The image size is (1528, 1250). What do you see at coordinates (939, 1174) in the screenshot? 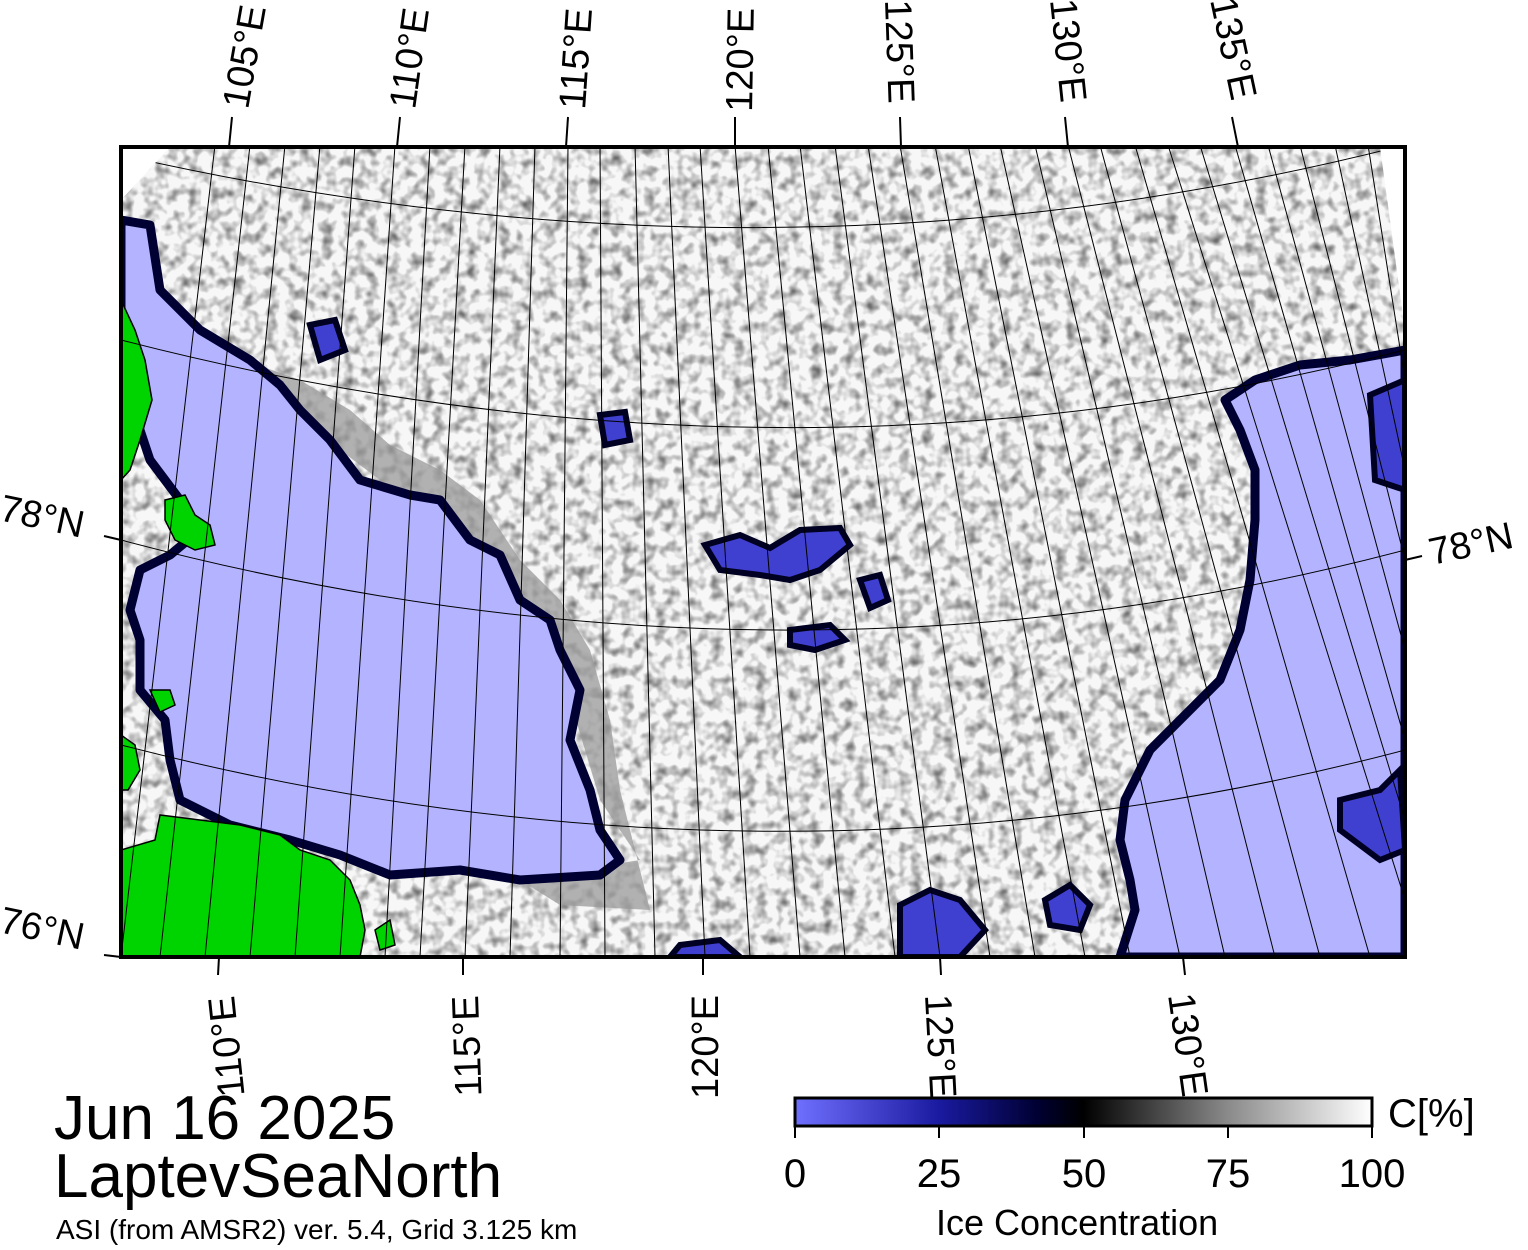
I see `colorbar-tick-label: 25` at bounding box center [939, 1174].